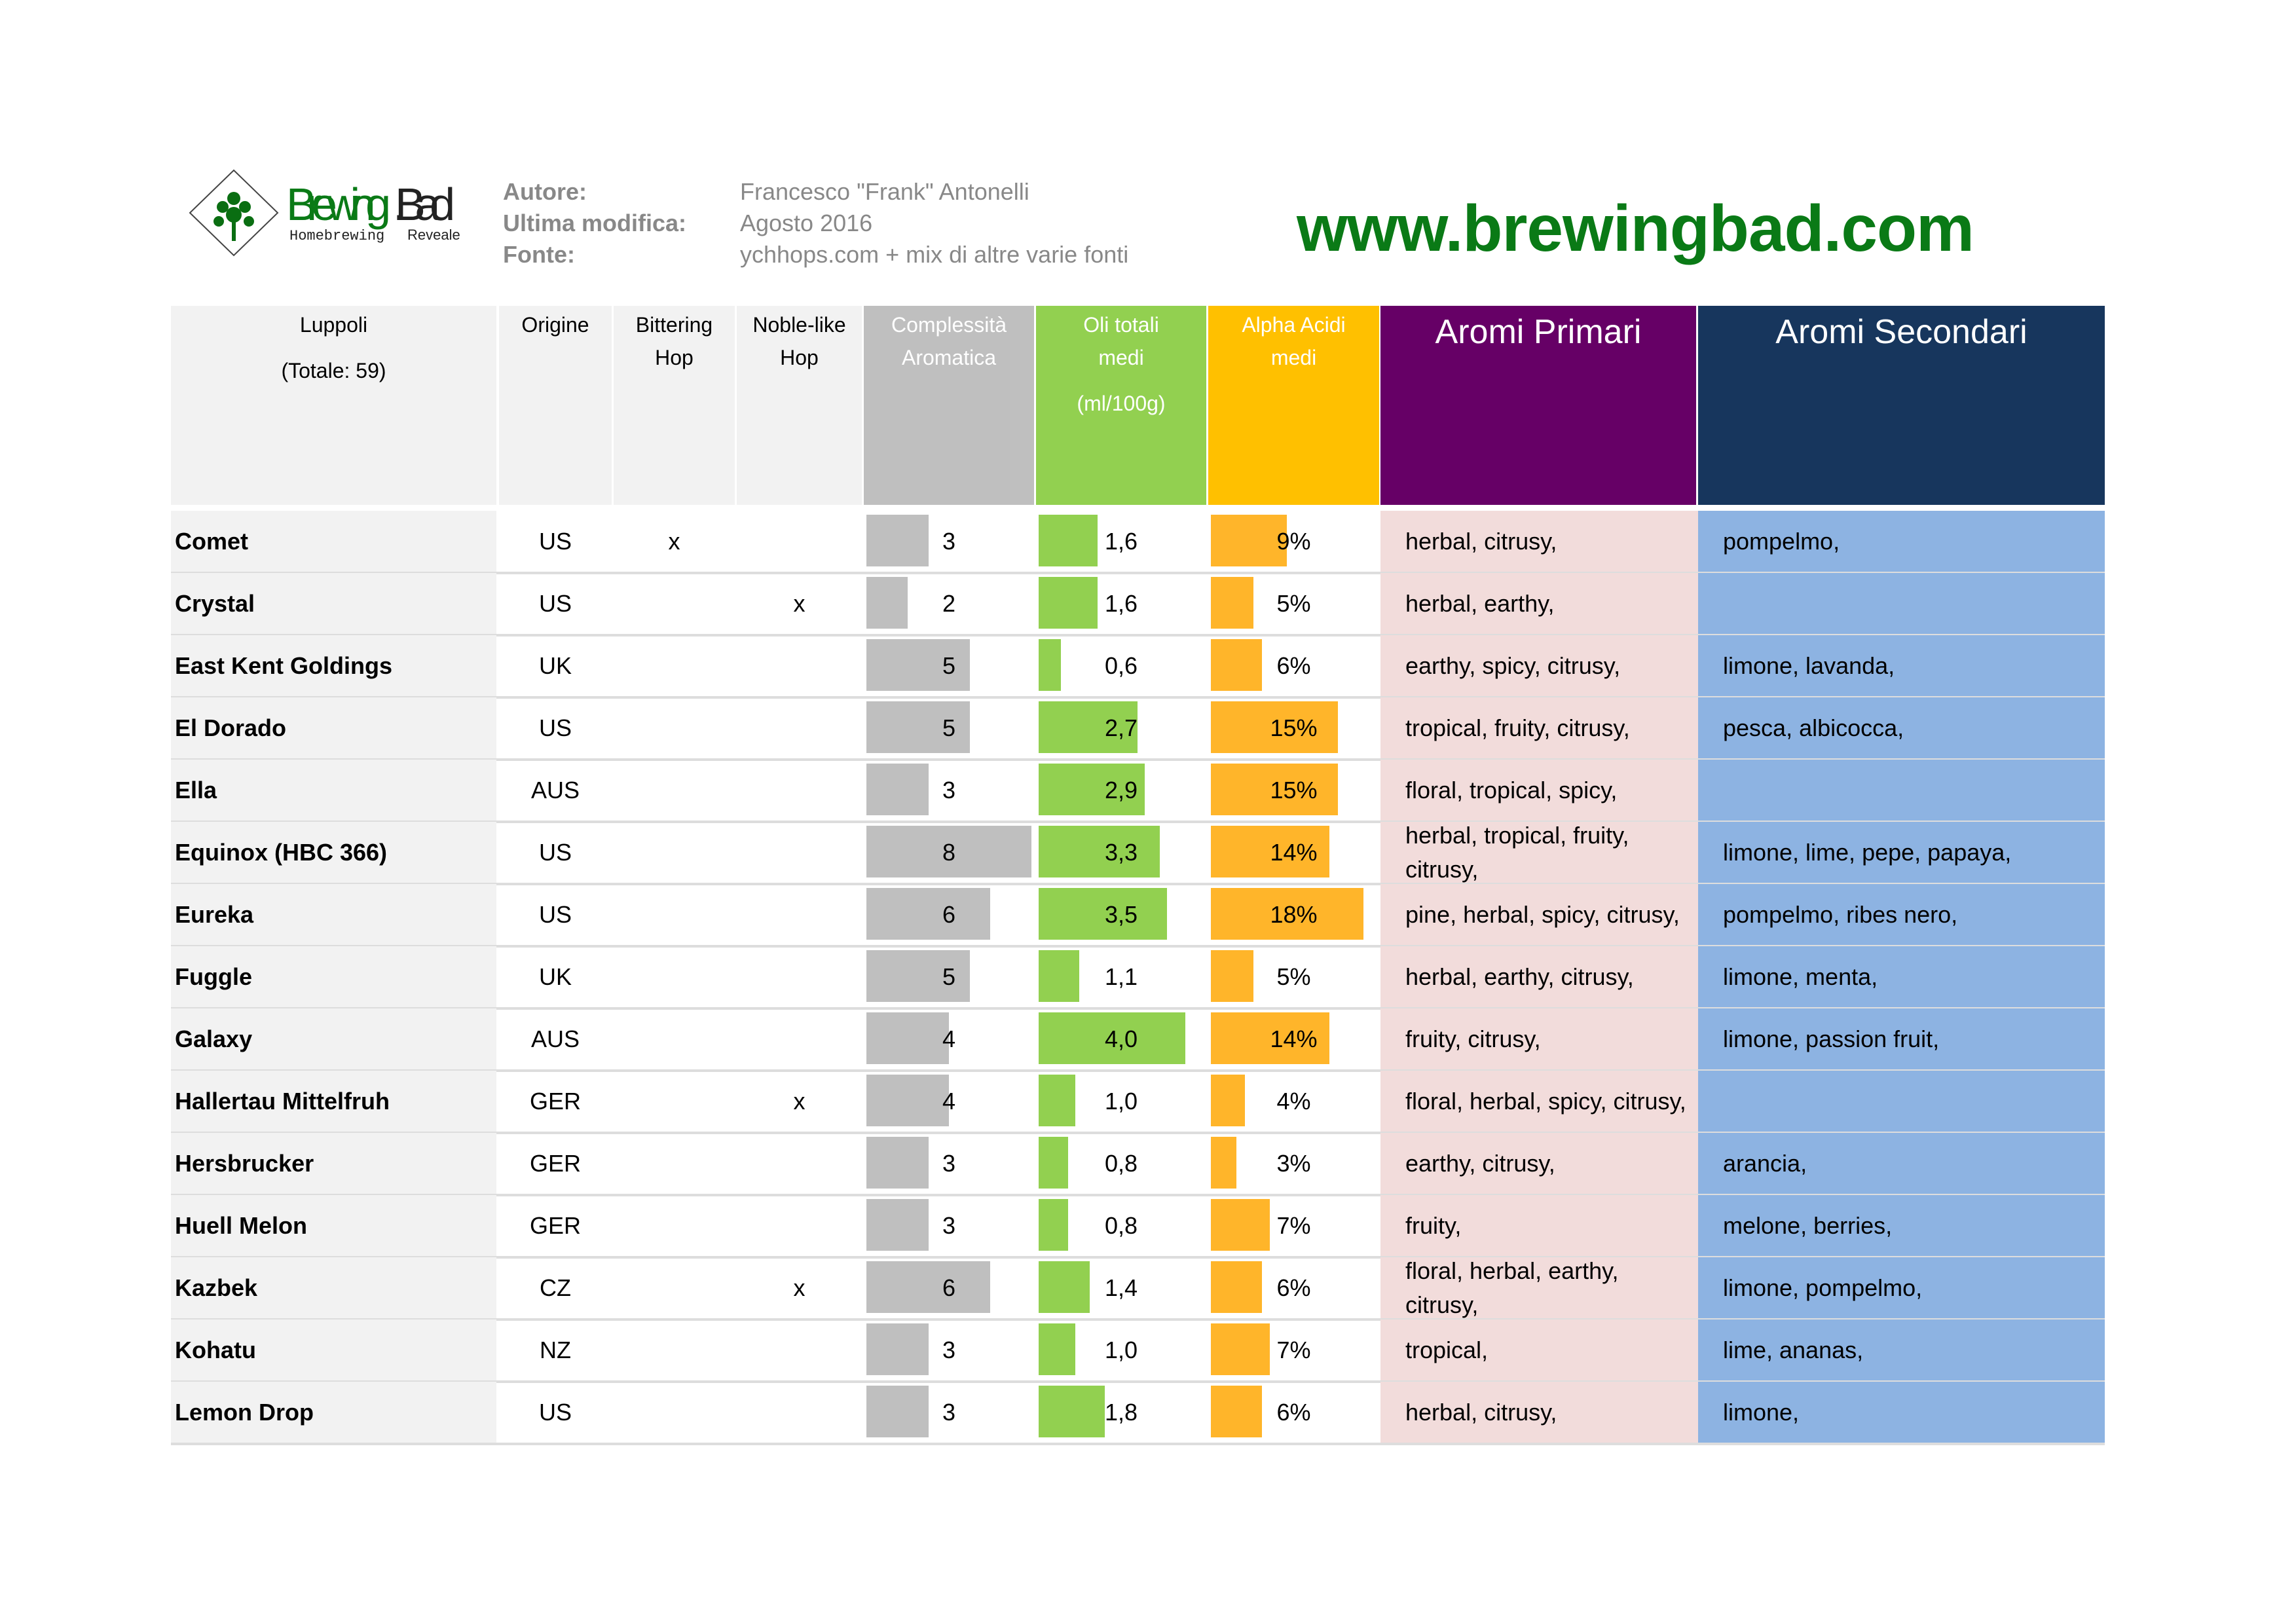 The image size is (2296, 1624). I want to click on oils-cell: 2,9, so click(1121, 790).